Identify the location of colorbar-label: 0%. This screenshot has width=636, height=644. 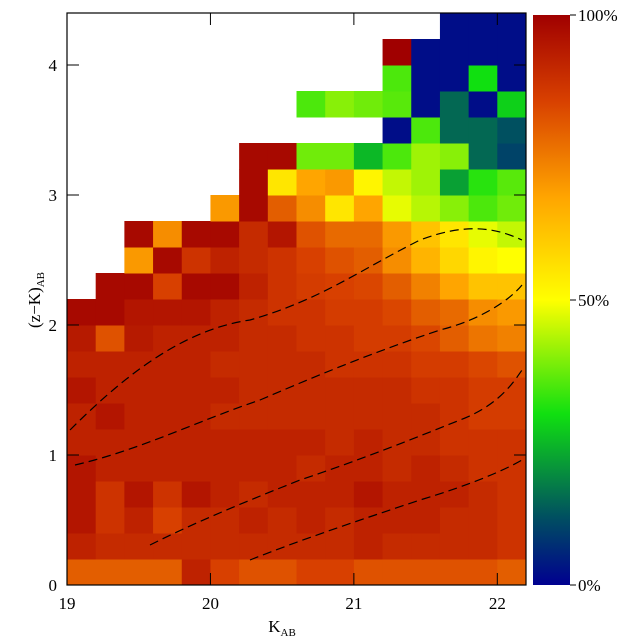
(589, 585).